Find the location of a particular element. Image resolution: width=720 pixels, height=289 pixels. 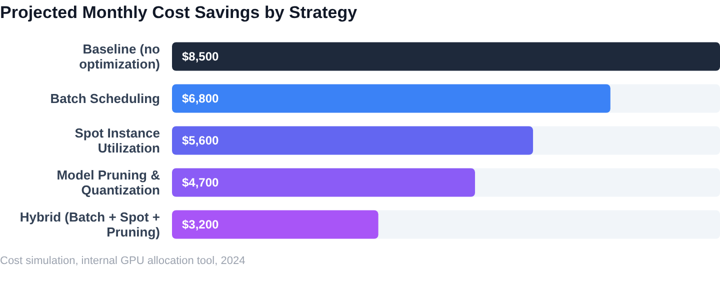

chart-title: Projected Monthly Cost Savings by Strategy is located at coordinates (179, 12).